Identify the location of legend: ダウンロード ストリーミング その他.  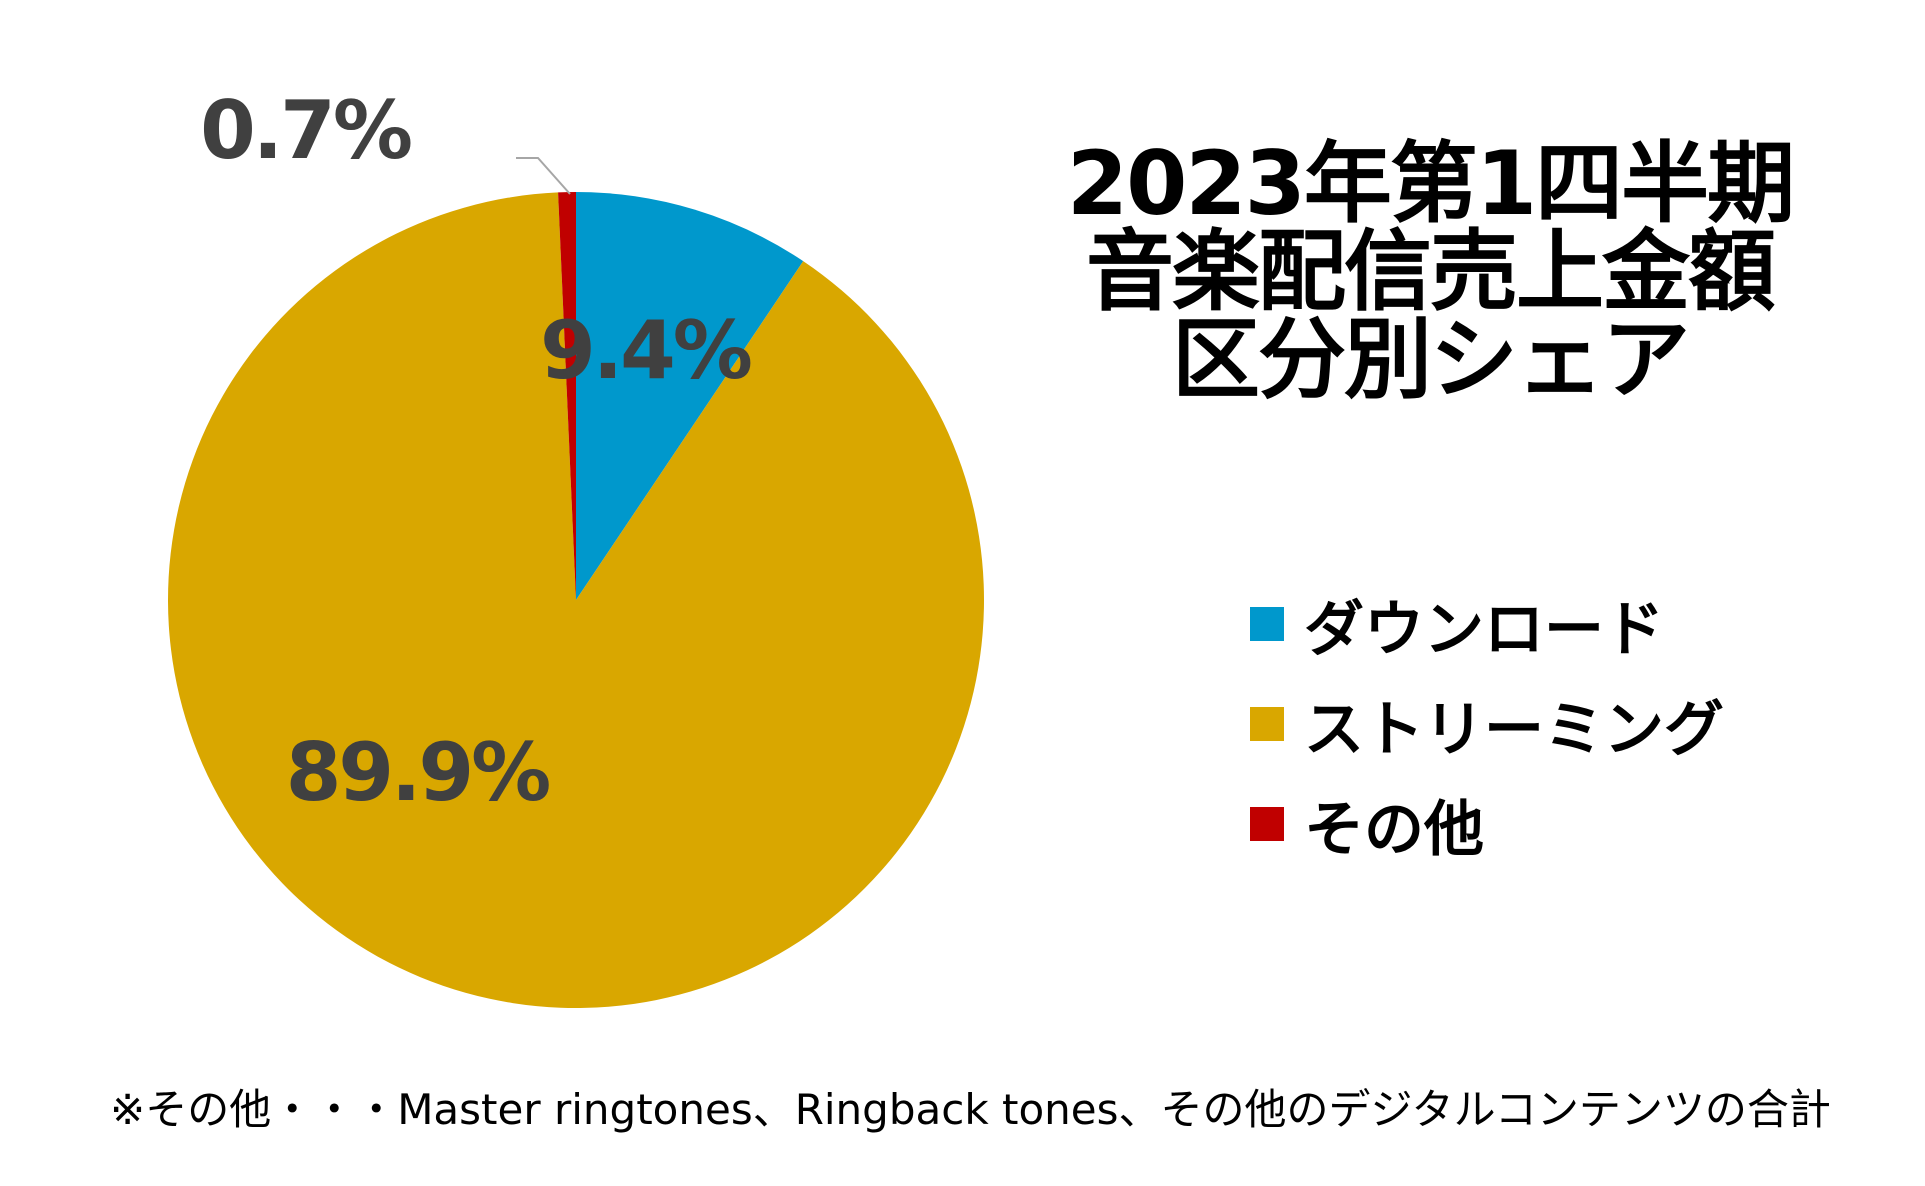
(1487, 724).